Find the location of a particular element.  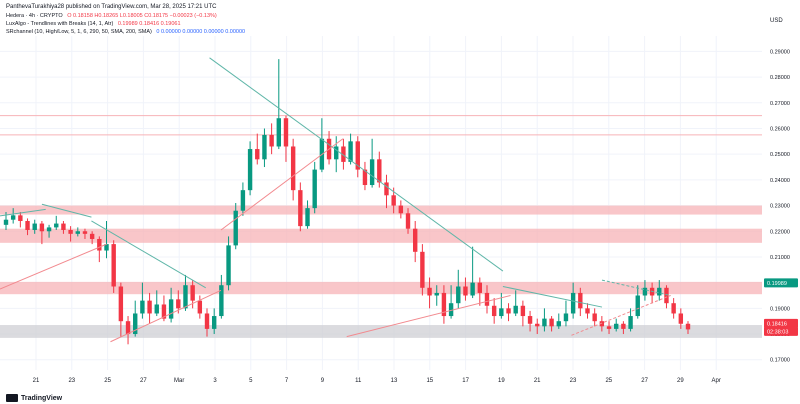

x-tick-label: 11 is located at coordinates (358, 381).